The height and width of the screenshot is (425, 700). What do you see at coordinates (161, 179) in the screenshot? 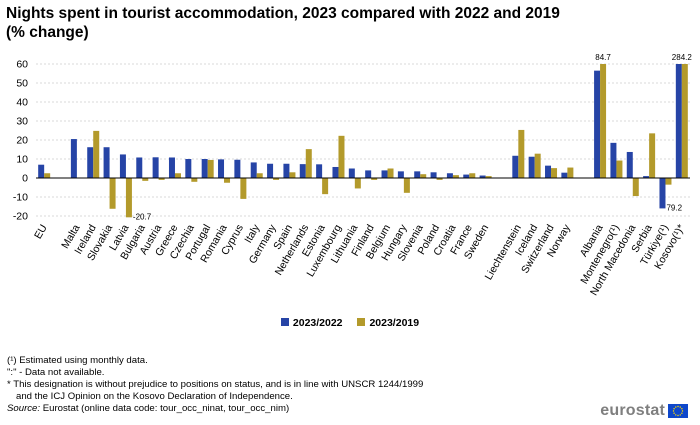
I see `bar-austria-2023-2019` at bounding box center [161, 179].